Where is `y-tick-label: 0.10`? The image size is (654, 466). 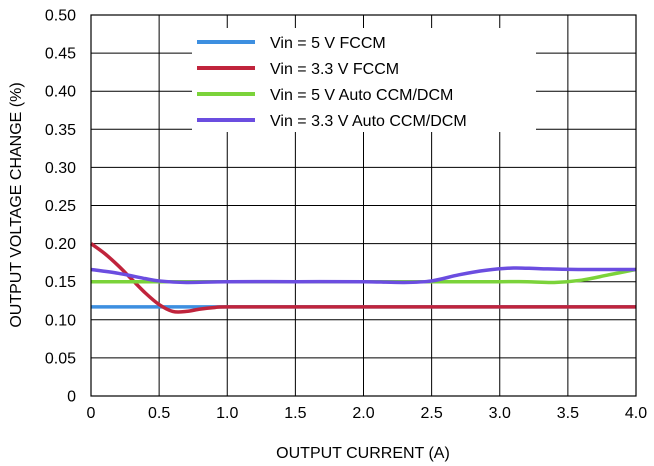
y-tick-label: 0.10 is located at coordinates (60, 320).